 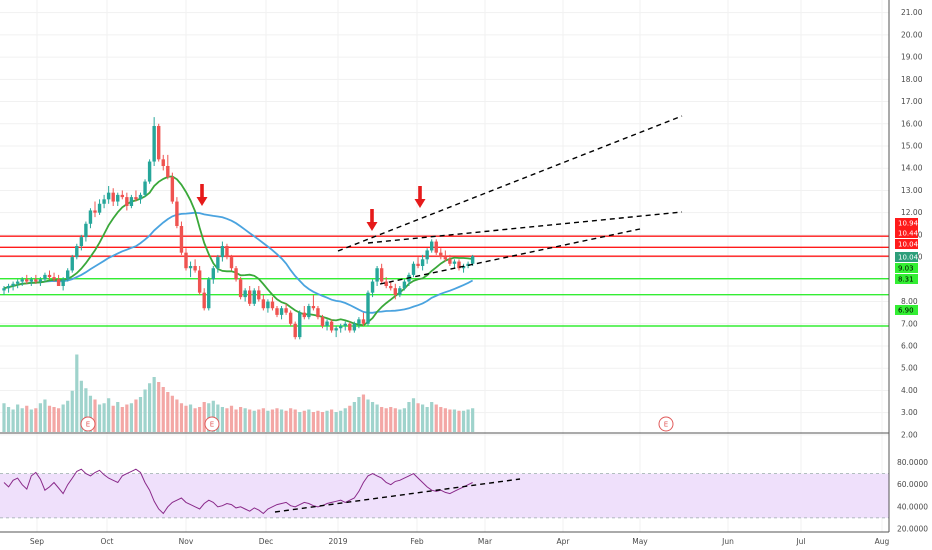 I want to click on price-tag-text: 10.04, so click(x=908, y=245).